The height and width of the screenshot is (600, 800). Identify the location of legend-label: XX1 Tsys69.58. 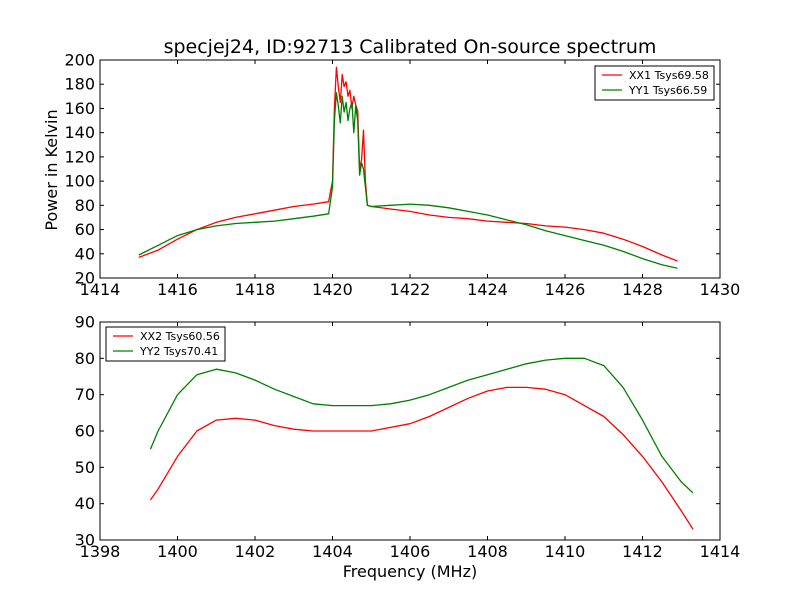
(669, 75).